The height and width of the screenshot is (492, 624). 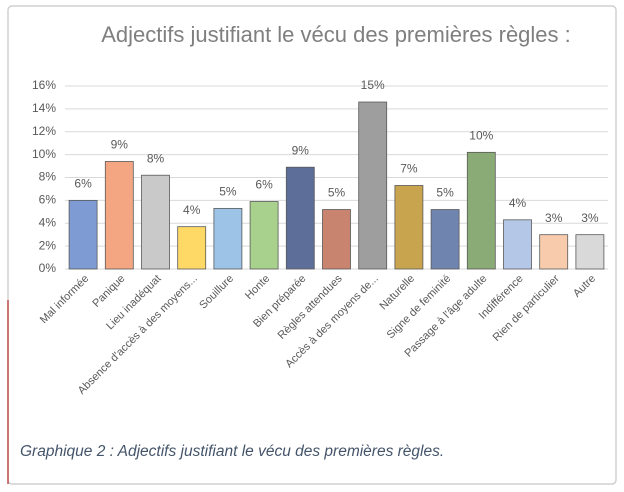 What do you see at coordinates (584, 286) in the screenshot?
I see `x-tick-label: Autre` at bounding box center [584, 286].